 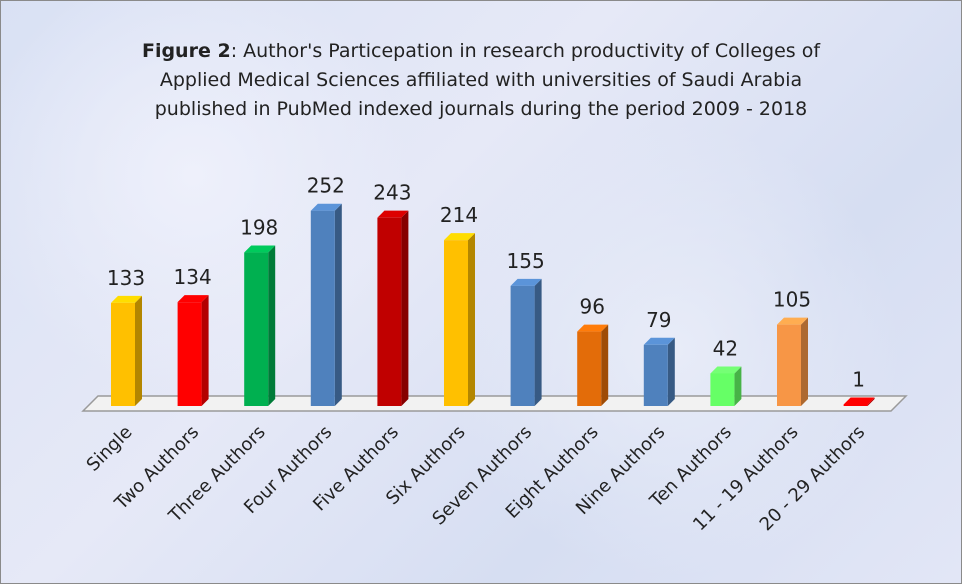 I want to click on data-label: 79, so click(x=658, y=320).